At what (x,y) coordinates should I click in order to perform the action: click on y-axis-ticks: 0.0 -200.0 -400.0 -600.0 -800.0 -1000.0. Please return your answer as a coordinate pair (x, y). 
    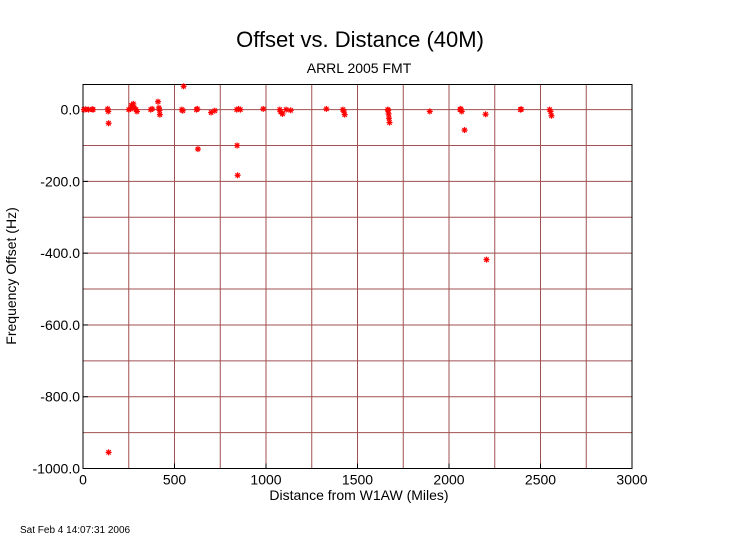
    Looking at the image, I should click on (60, 289).